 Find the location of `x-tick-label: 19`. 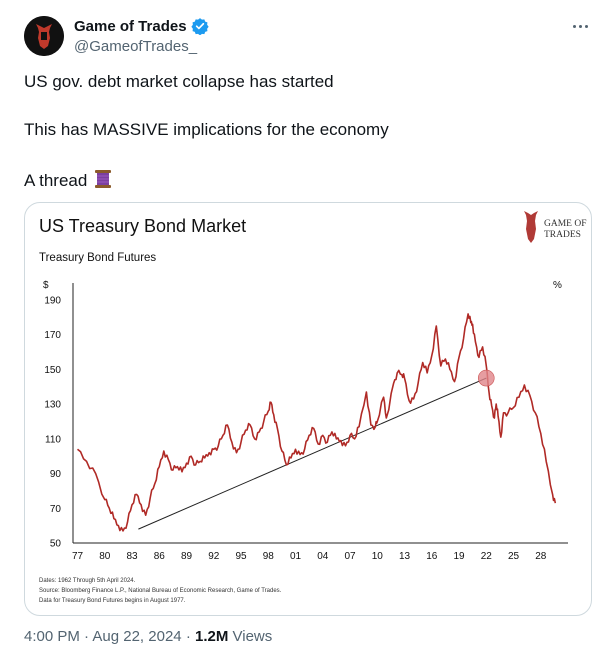

x-tick-label: 19 is located at coordinates (459, 556).